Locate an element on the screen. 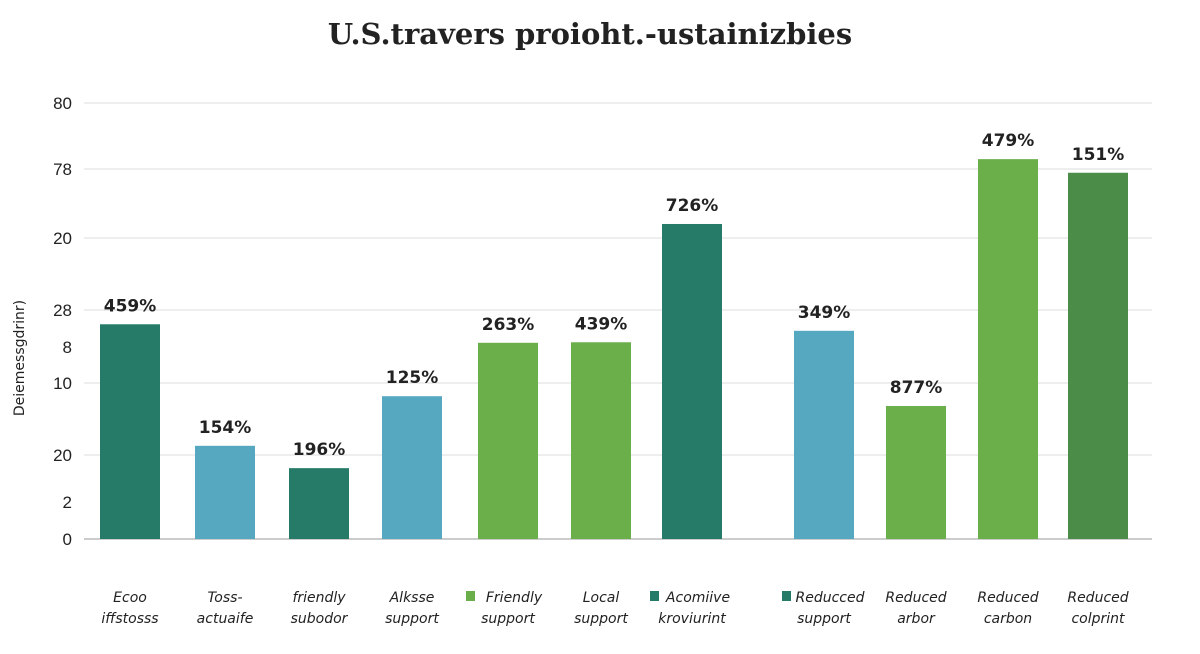 This screenshot has height=654, width=1200. data-label: 151% is located at coordinates (1098, 155).